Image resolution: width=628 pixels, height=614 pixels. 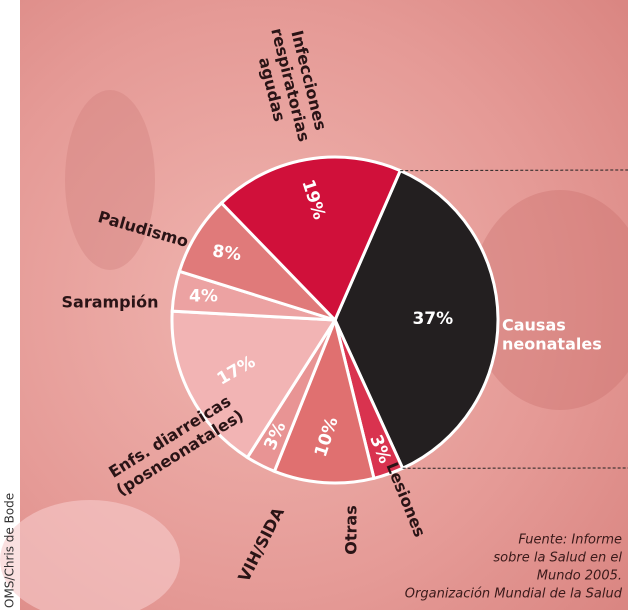 I want to click on source-note: sobre la Salud en el, so click(x=557, y=558).